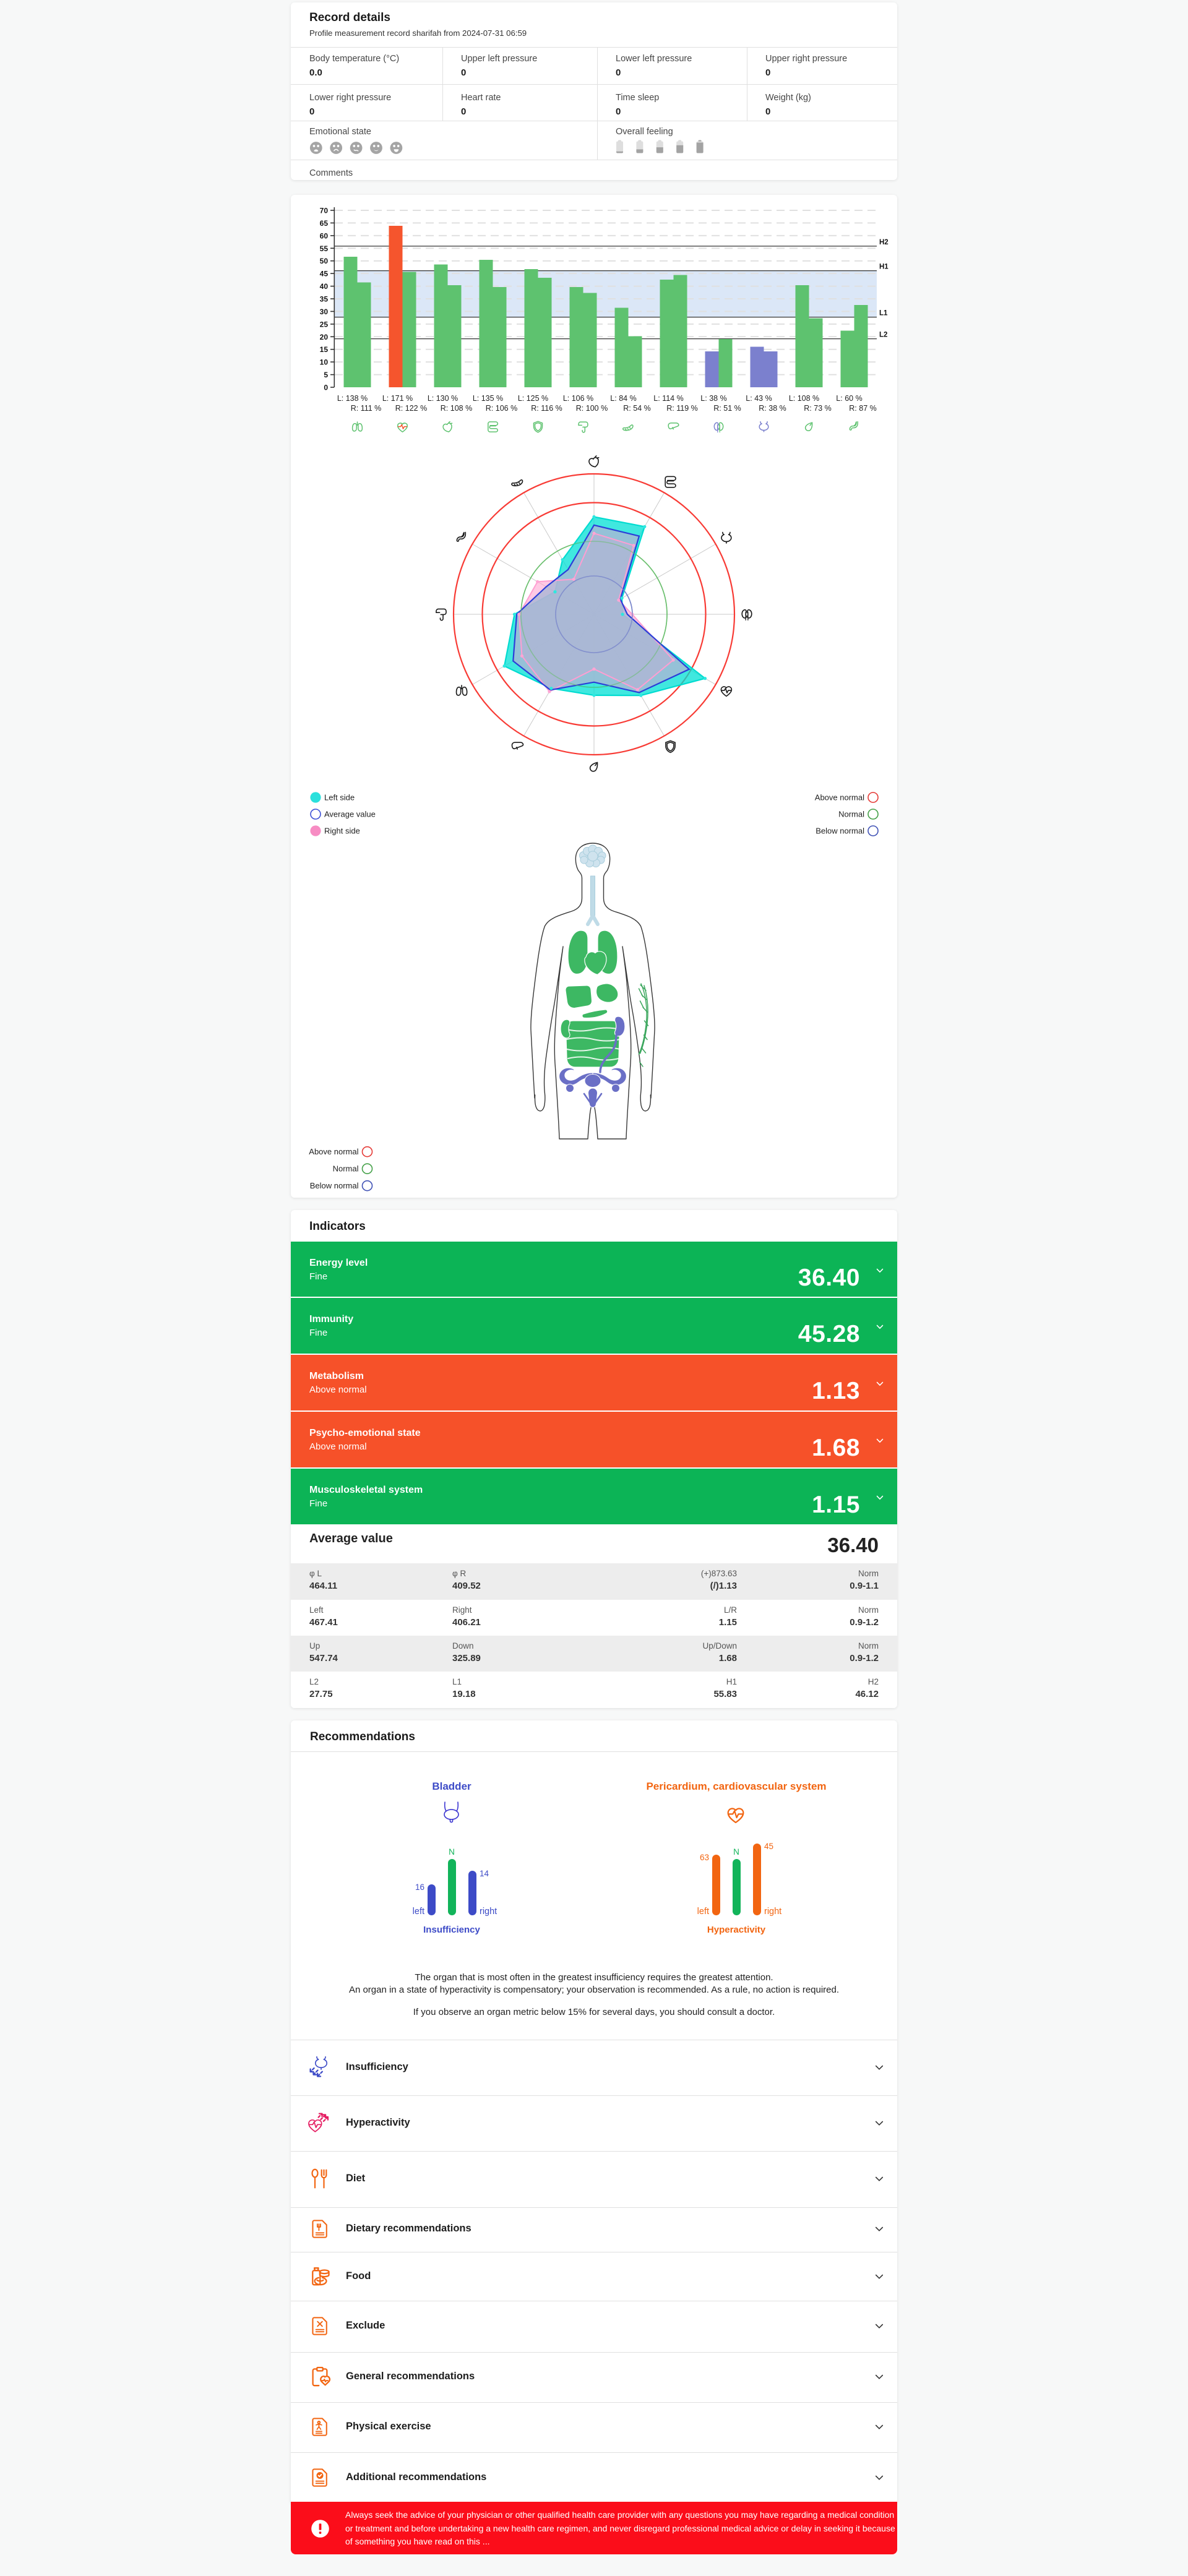 This screenshot has width=1188, height=2576. Describe the element at coordinates (817, 408) in the screenshot. I see `svg-text: R: 73 %` at that location.